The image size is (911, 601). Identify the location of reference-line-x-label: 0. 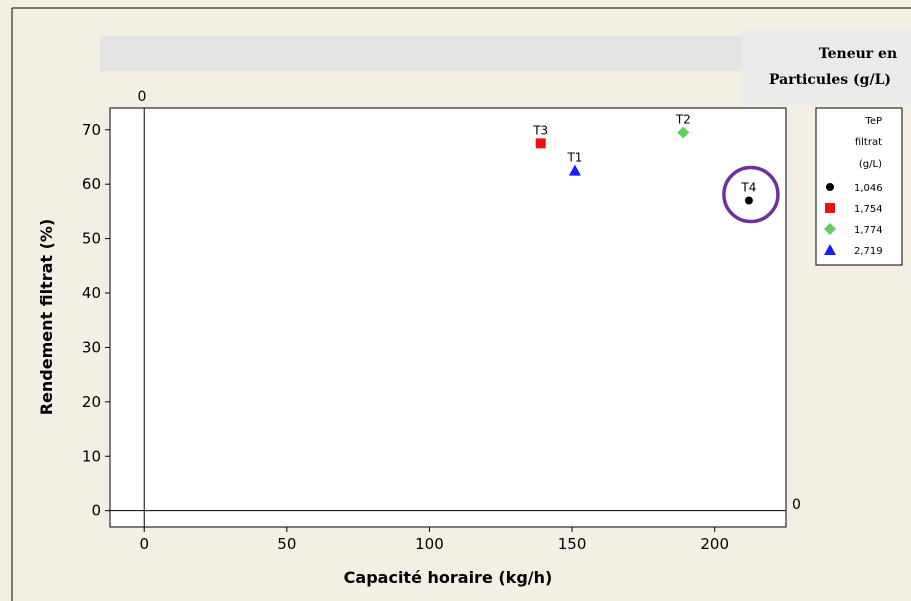
(142, 97).